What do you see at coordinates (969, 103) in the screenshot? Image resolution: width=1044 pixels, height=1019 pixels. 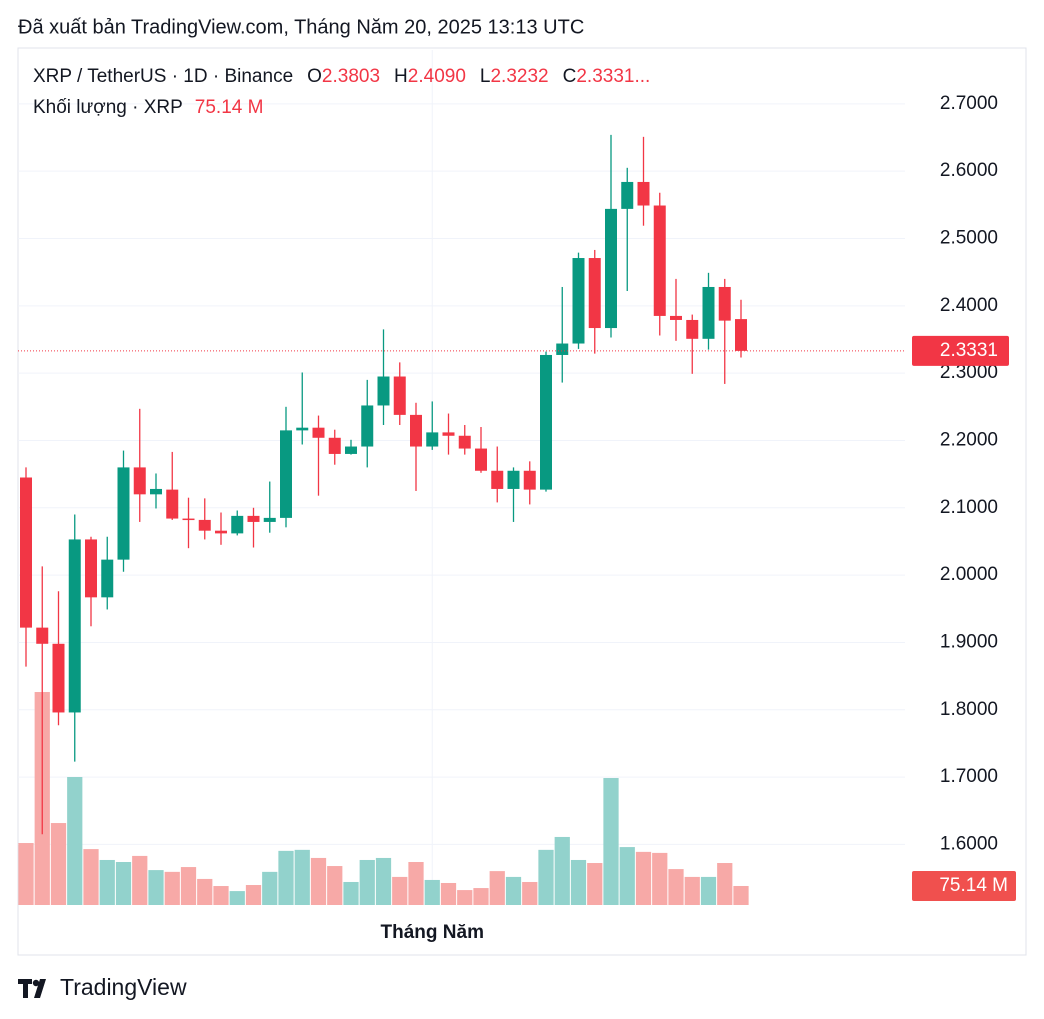 I see `y-tick-label: 2.7000` at bounding box center [969, 103].